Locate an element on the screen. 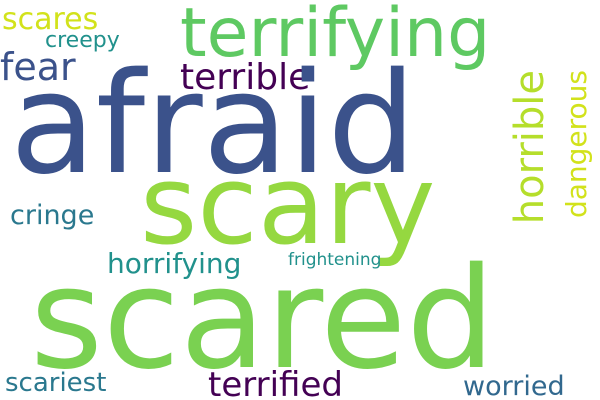 The image size is (600, 400). word-horrifying: horrifying is located at coordinates (174, 263).